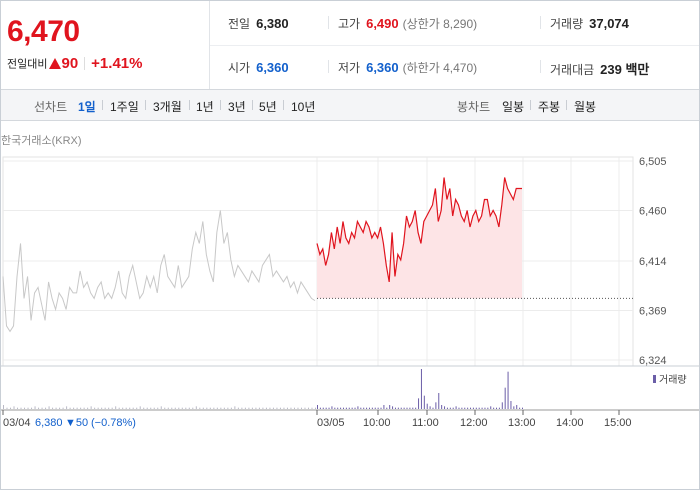  Describe the element at coordinates (303, 107) in the screenshot. I see `period-10y: 10년` at that location.